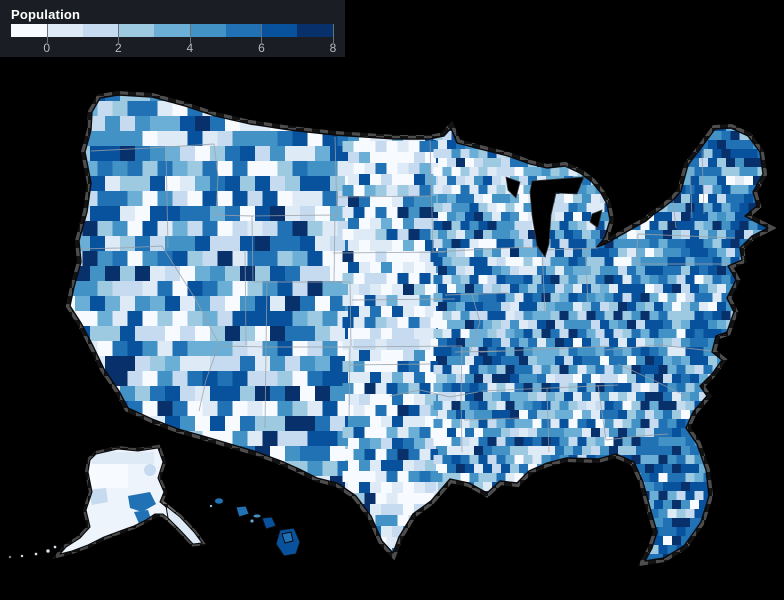 The image size is (784, 600). I want to click on aleutian-islands, so click(32, 552).